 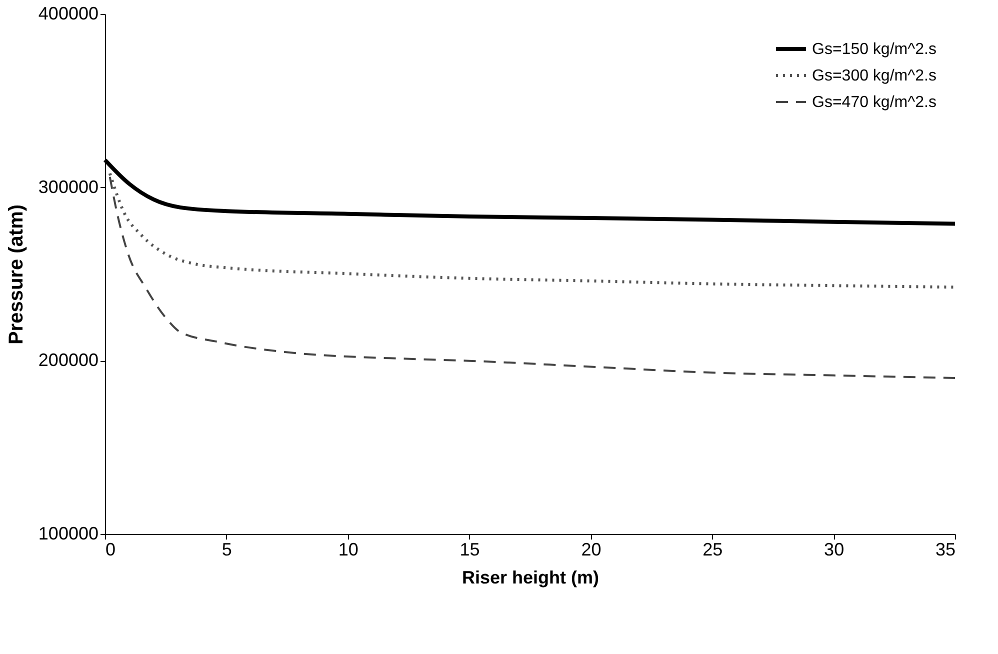 What do you see at coordinates (712, 550) in the screenshot?
I see `x-tick-label: 25` at bounding box center [712, 550].